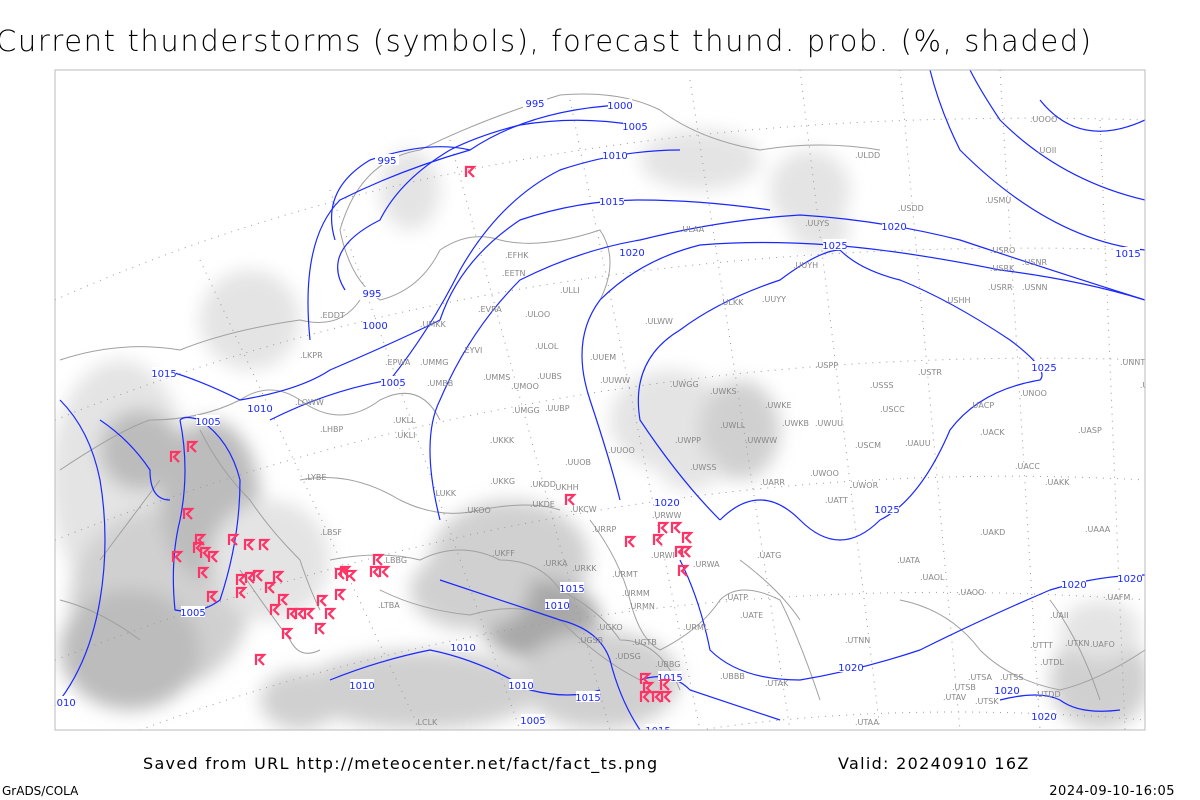  I want to click on station-label: .UWOO, so click(824, 473).